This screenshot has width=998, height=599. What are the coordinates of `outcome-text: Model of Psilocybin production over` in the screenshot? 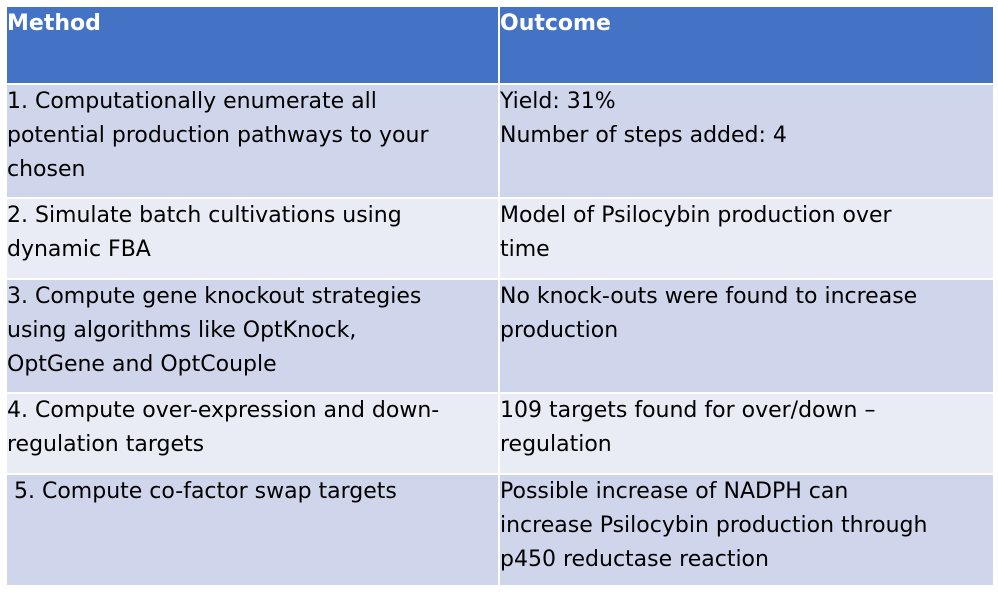 It's located at (696, 215).